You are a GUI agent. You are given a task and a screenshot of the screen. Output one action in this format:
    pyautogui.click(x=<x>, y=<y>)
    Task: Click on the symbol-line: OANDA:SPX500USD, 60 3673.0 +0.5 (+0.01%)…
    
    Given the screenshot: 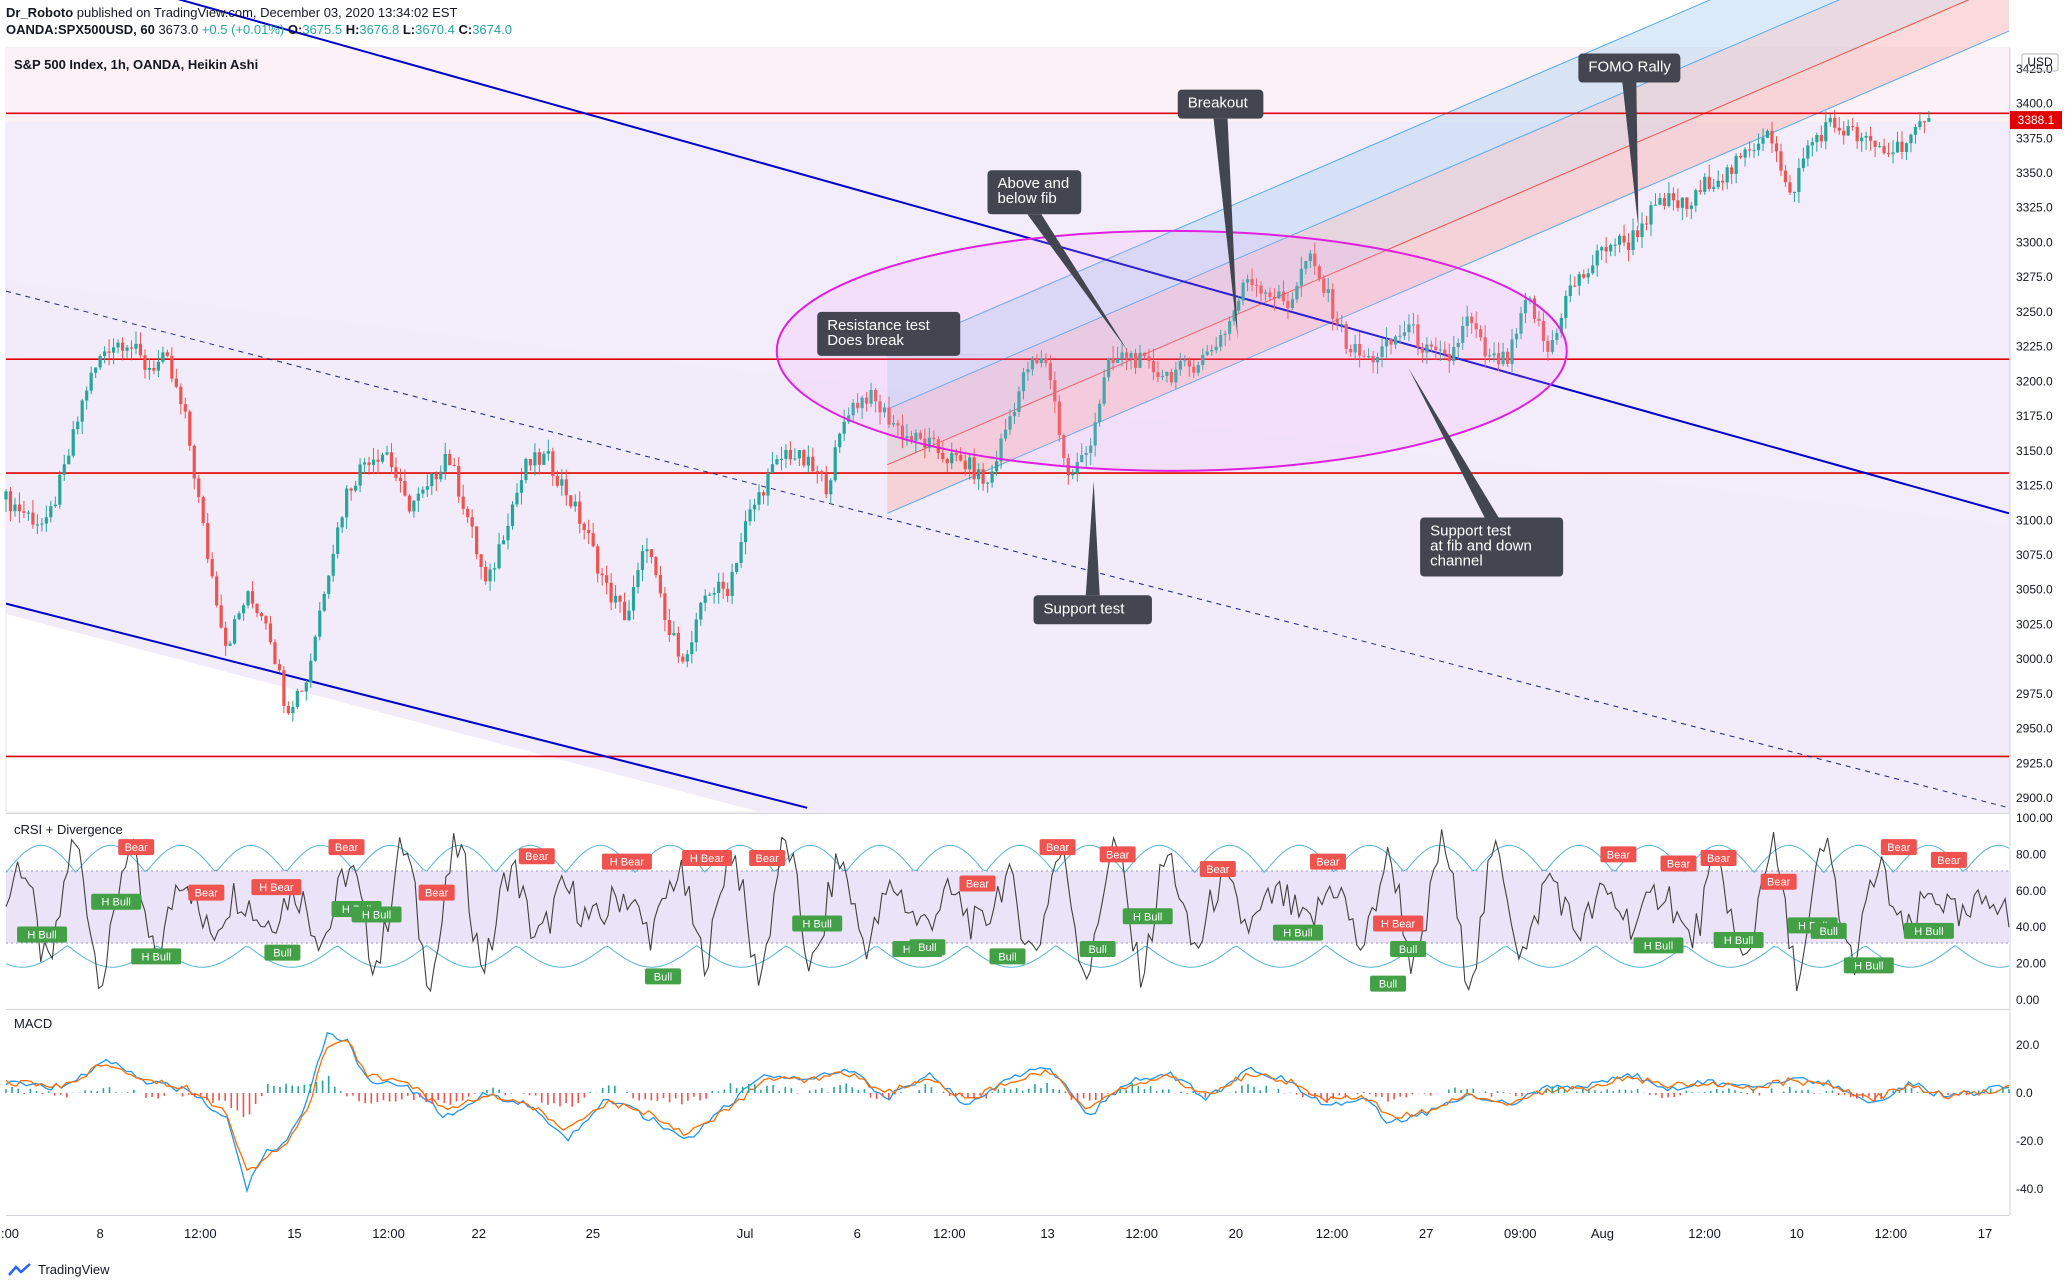 What is the action you would take?
    pyautogui.click(x=259, y=29)
    